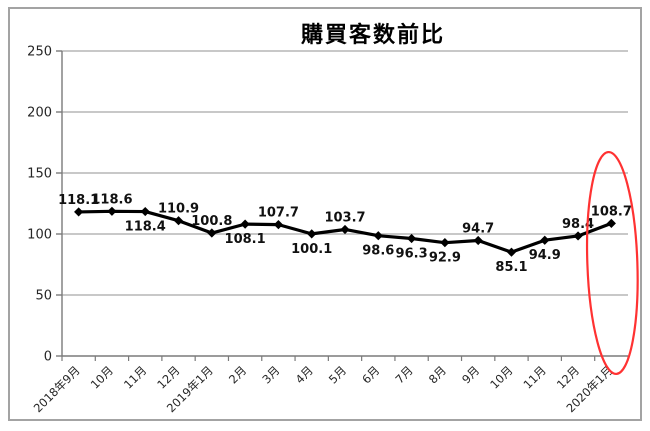 This screenshot has width=650, height=431. I want to click on y-tick-label: 100, so click(39, 235).